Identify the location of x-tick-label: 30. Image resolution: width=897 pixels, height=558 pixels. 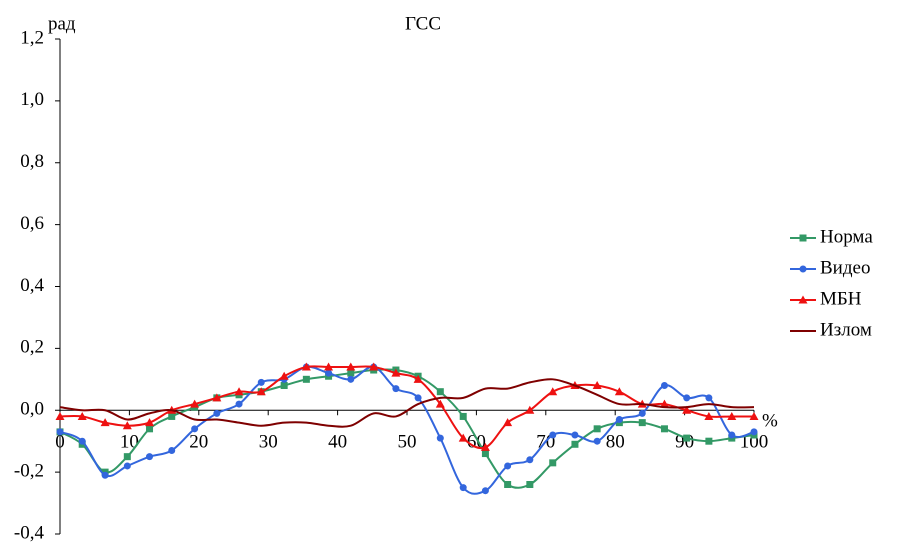
(268, 442).